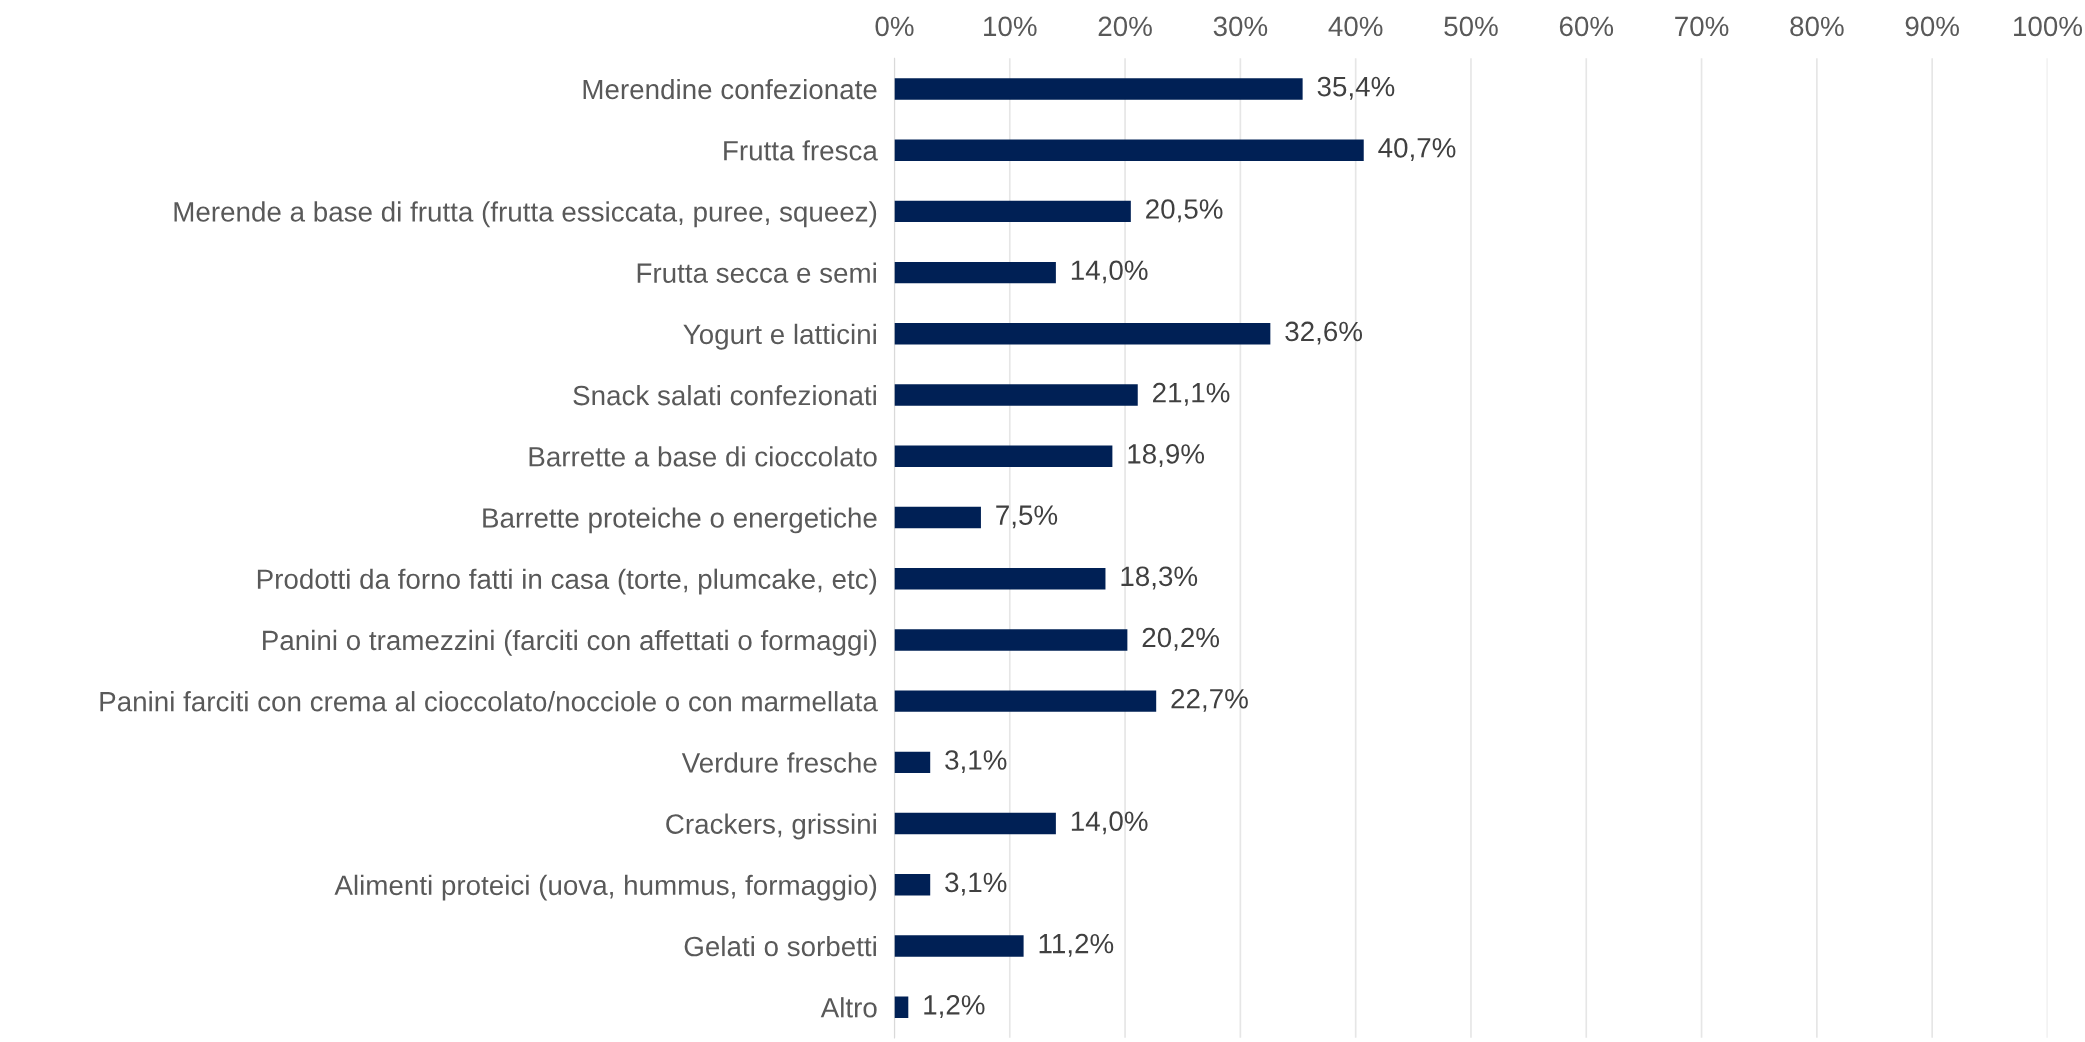 The height and width of the screenshot is (1042, 2085). Describe the element at coordinates (1356, 88) in the screenshot. I see `data-label: 35,4%` at that location.